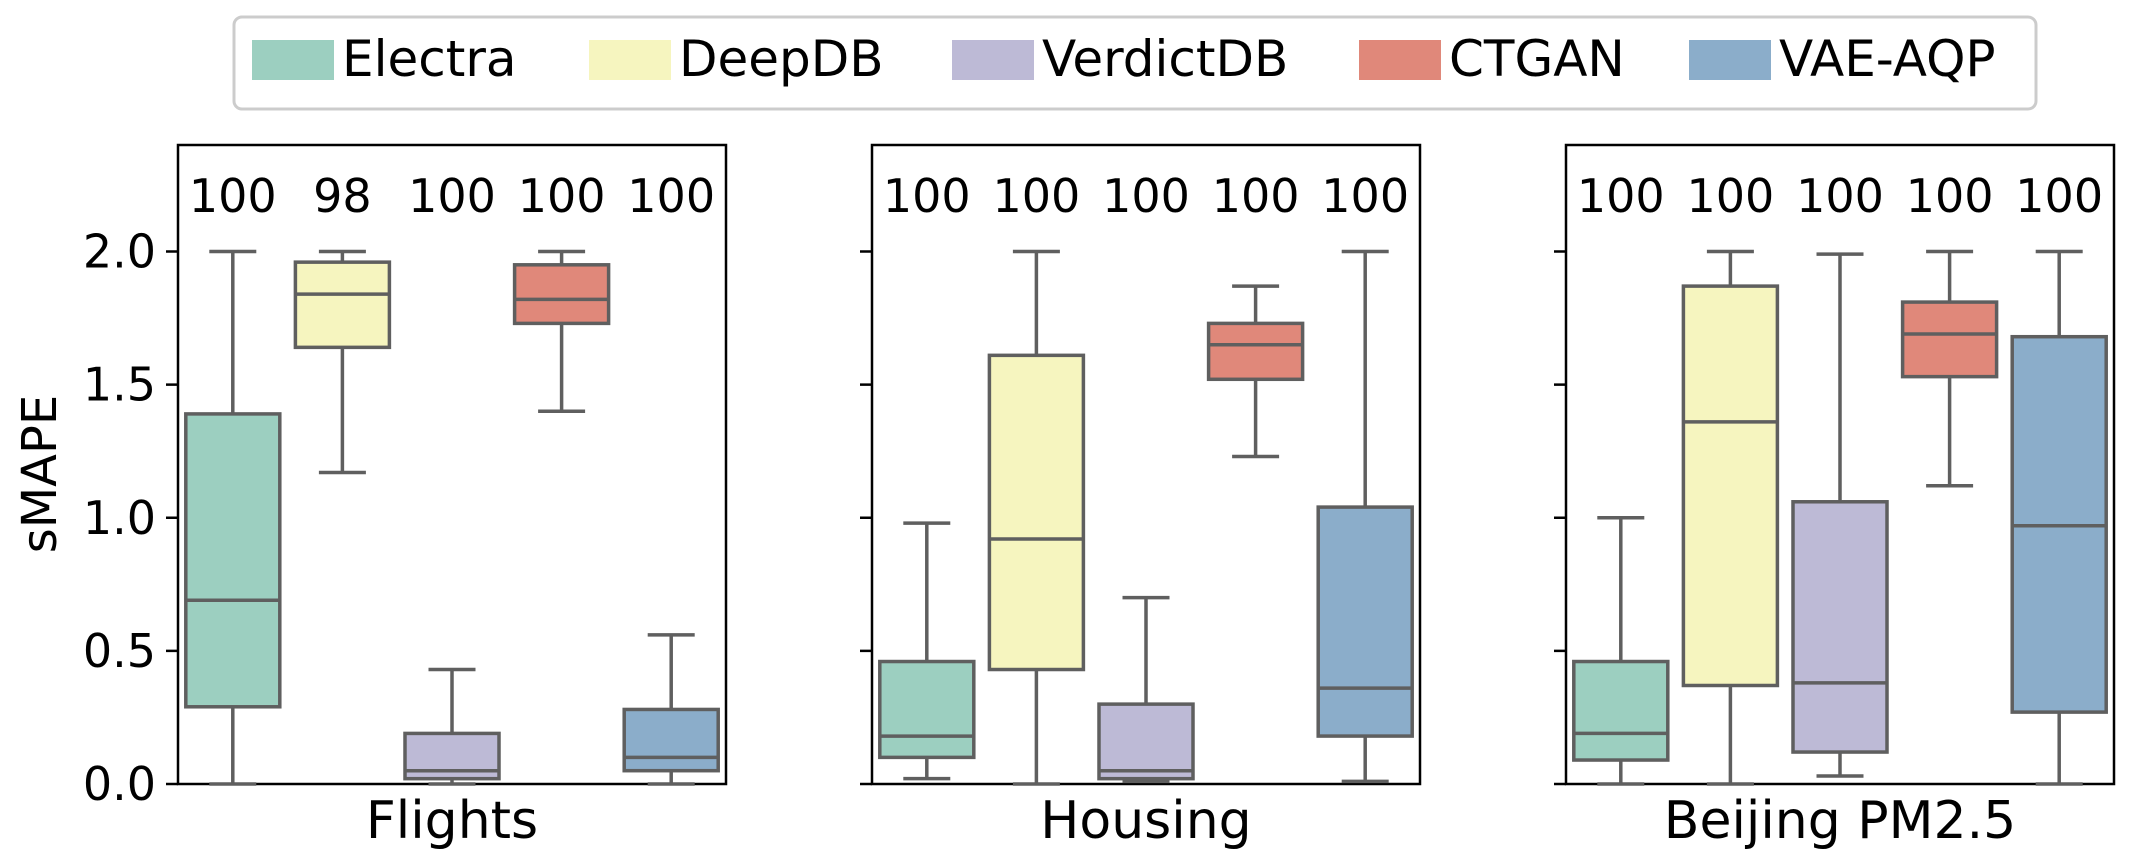 The image size is (2156, 858). What do you see at coordinates (119, 784) in the screenshot?
I see `y-tick-label: 0.0` at bounding box center [119, 784].